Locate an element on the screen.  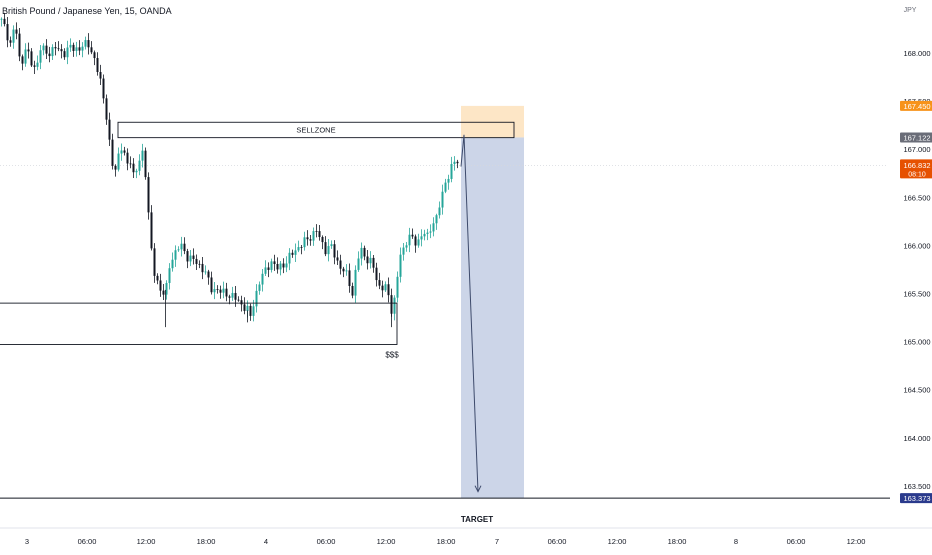
entry-badge is located at coordinates (916, 137).